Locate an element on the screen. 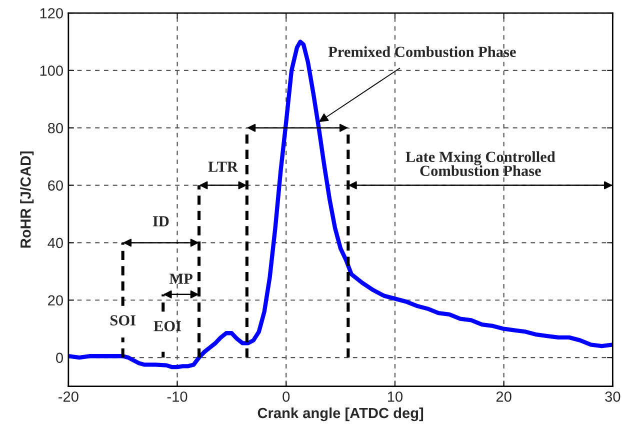  x-axis-title: Crank angle [ATDC deg] is located at coordinates (341, 414).